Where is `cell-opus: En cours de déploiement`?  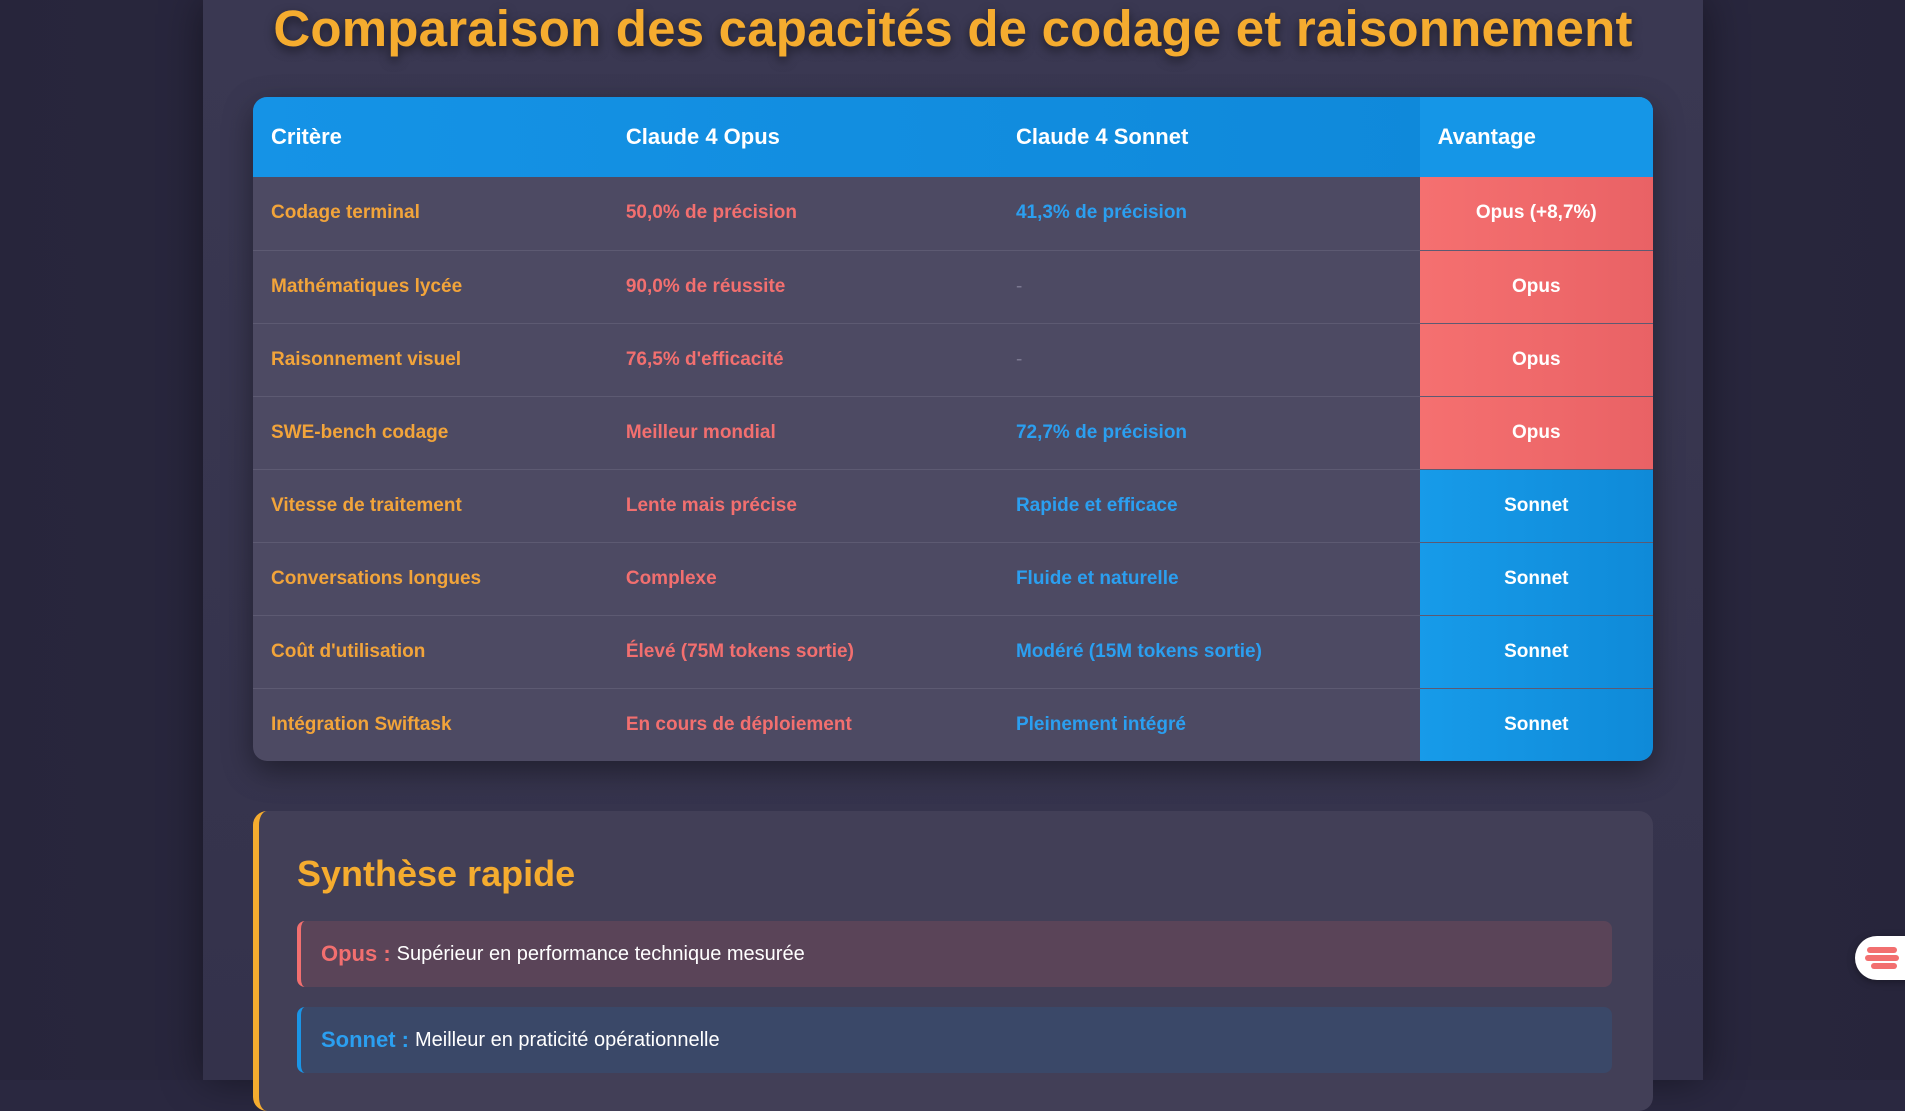
cell-opus: En cours de déploiement is located at coordinates (738, 724).